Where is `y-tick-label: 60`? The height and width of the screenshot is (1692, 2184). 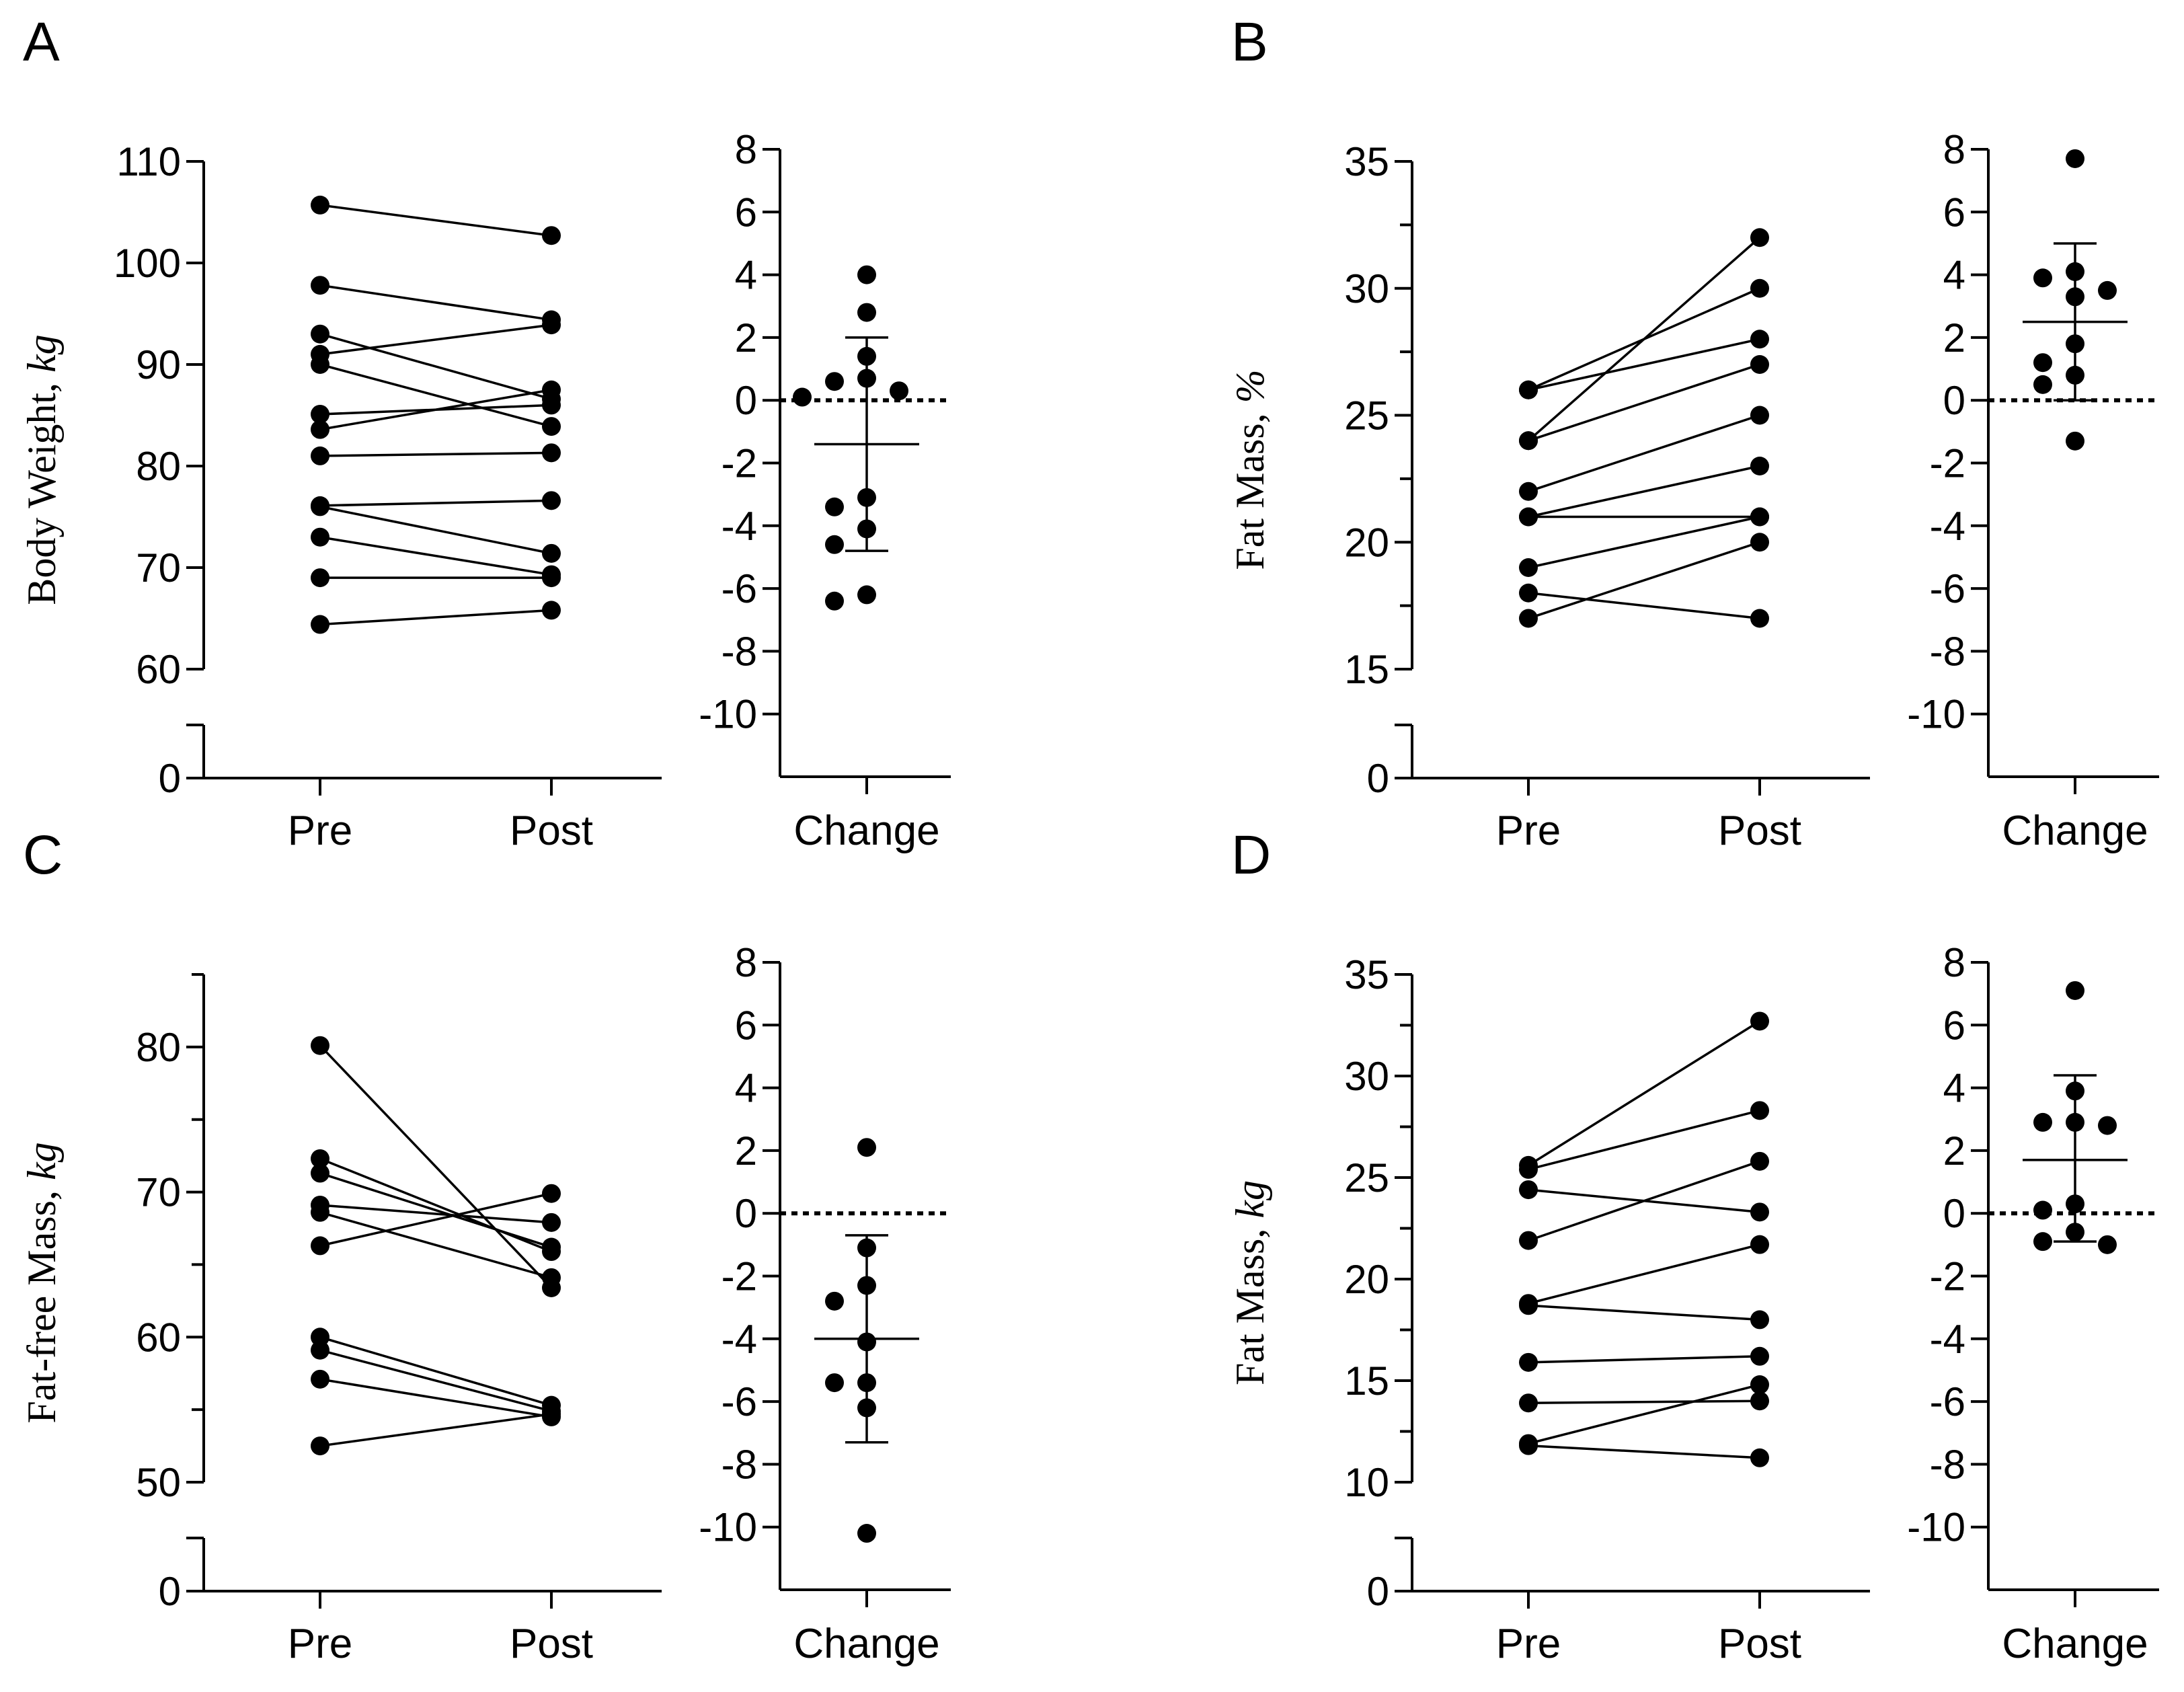
y-tick-label: 60 is located at coordinates (158, 1337).